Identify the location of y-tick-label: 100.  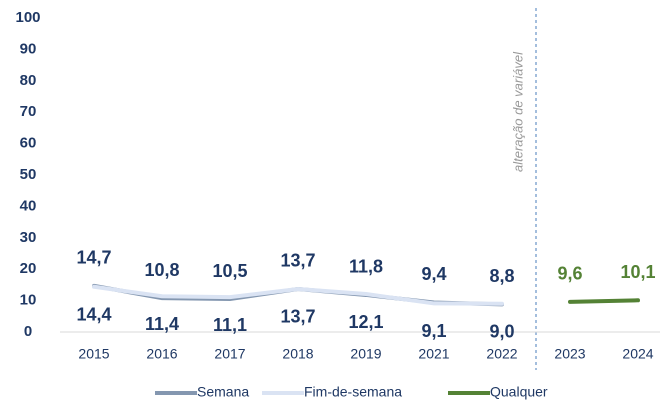
(27, 17).